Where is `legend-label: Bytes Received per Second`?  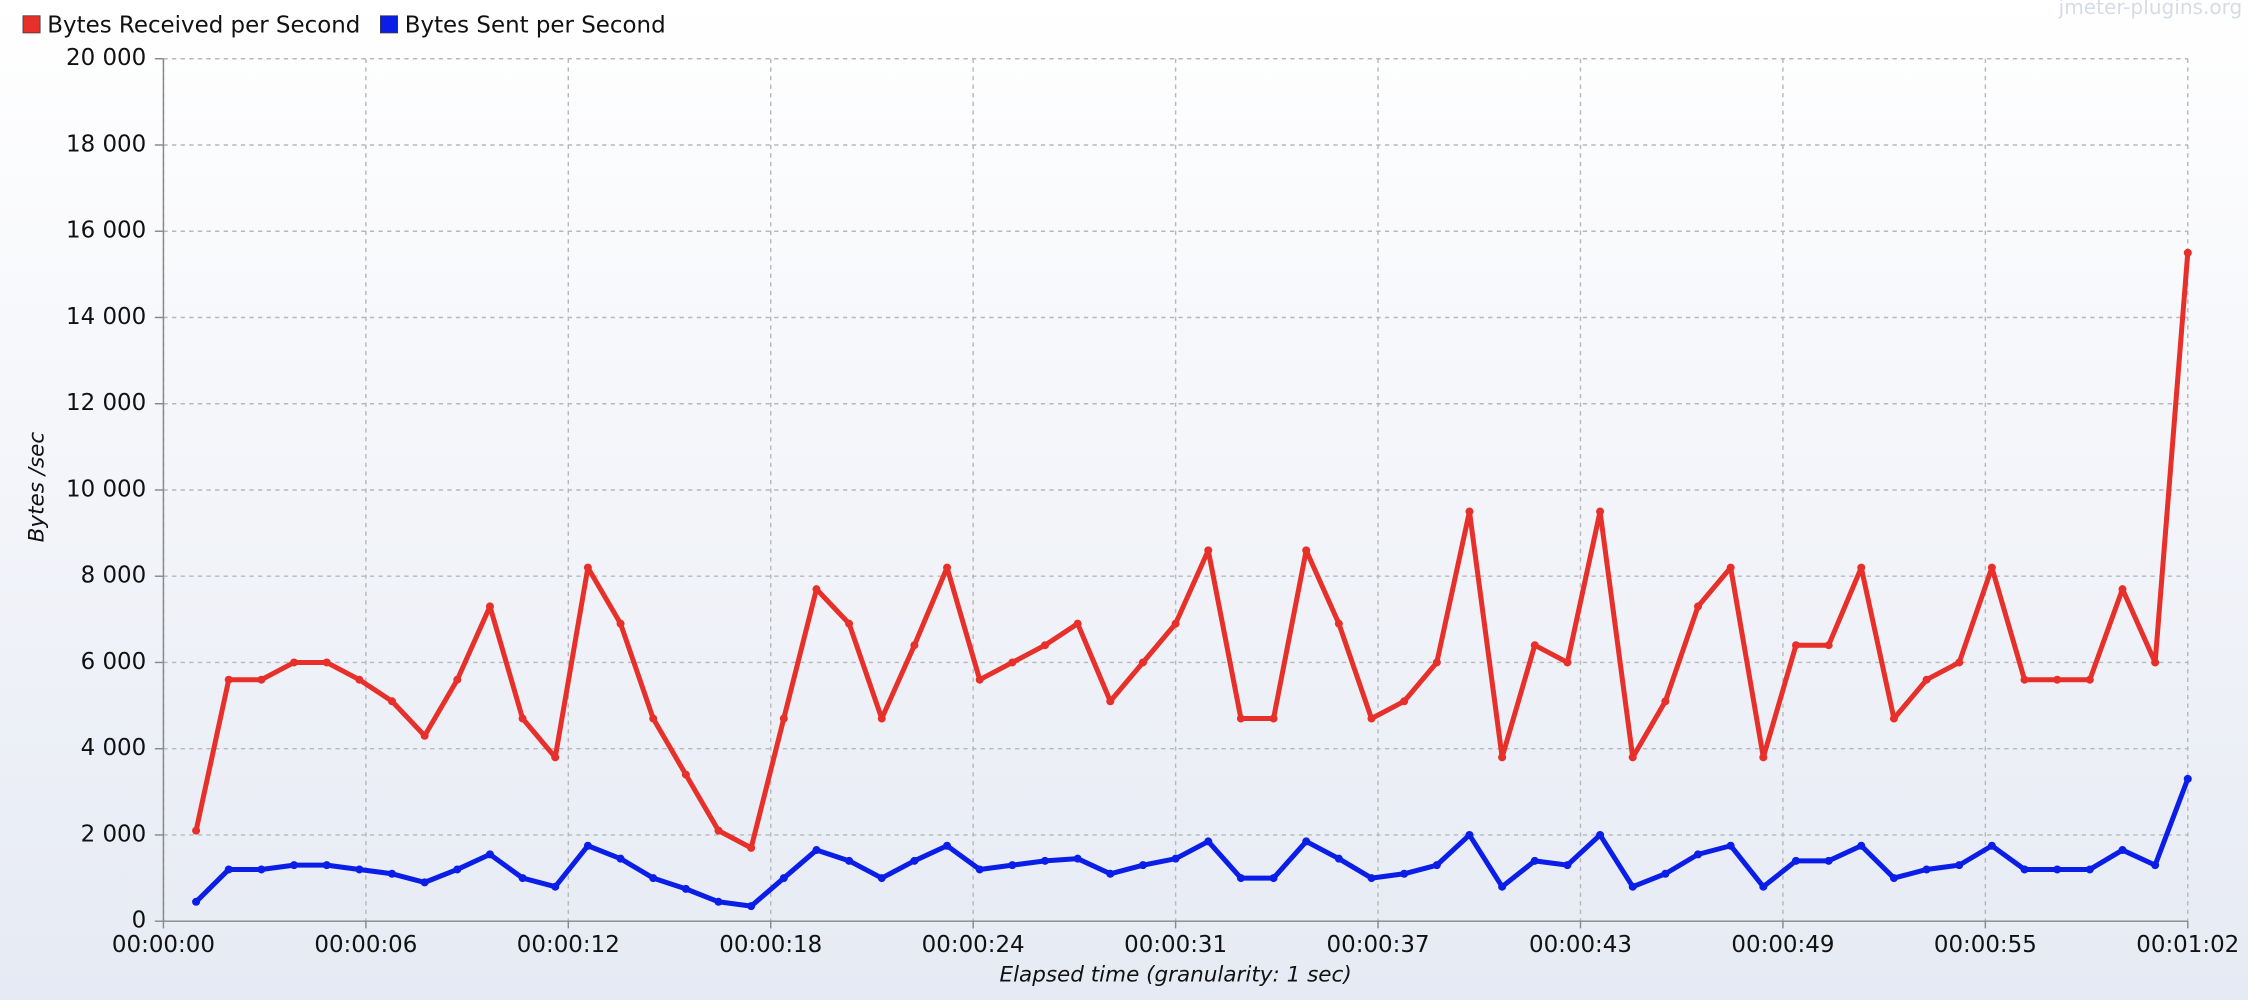
legend-label: Bytes Received per Second is located at coordinates (203, 25).